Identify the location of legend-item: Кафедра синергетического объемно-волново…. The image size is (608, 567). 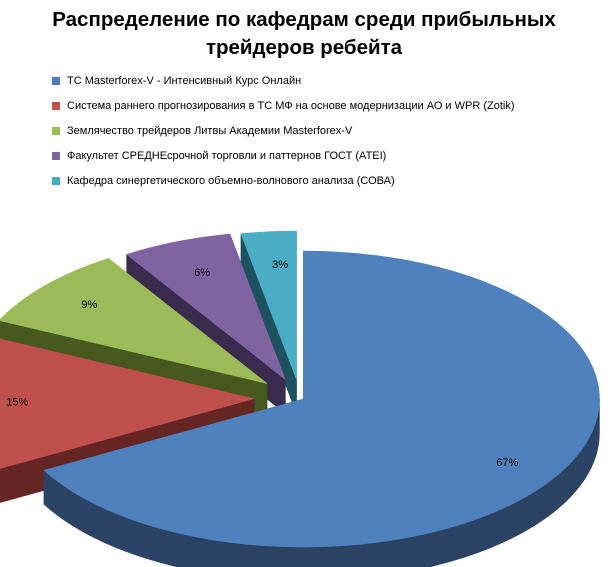
(283, 184).